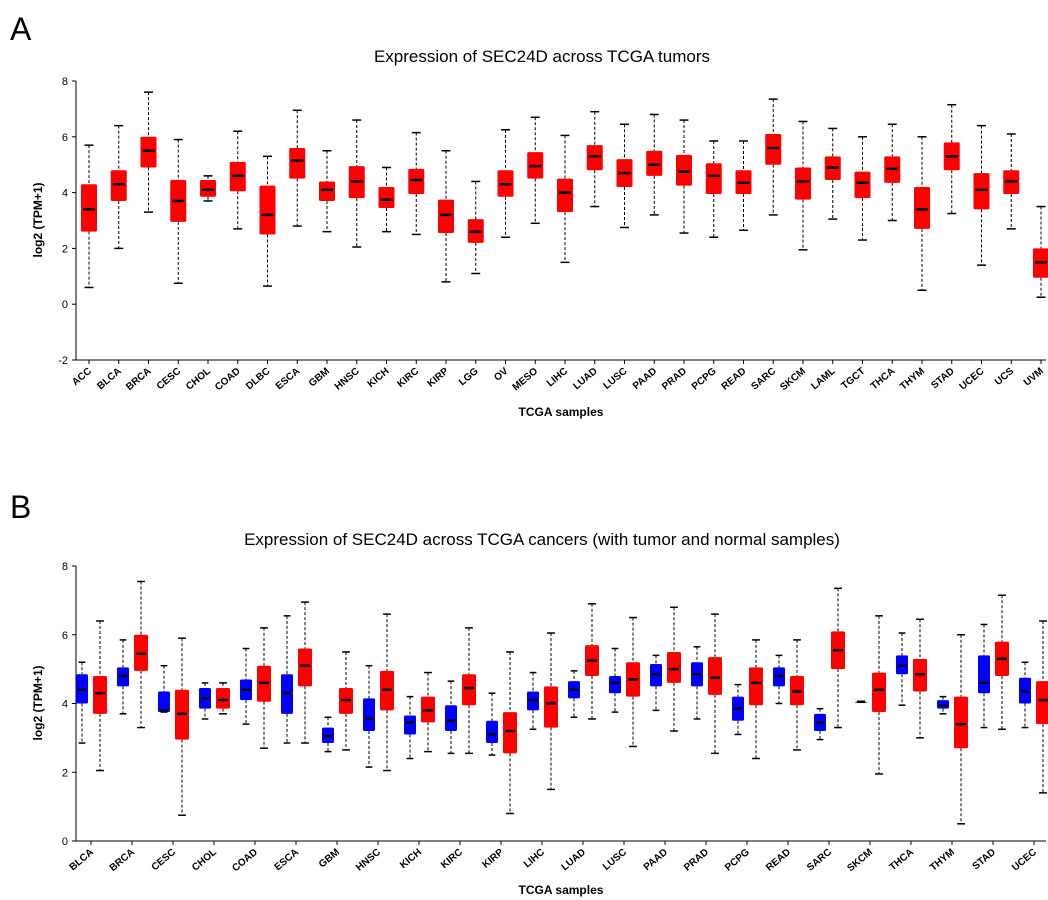 The height and width of the screenshot is (900, 1048). Describe the element at coordinates (1002, 662) in the screenshot. I see `box-tumor-stad` at that location.